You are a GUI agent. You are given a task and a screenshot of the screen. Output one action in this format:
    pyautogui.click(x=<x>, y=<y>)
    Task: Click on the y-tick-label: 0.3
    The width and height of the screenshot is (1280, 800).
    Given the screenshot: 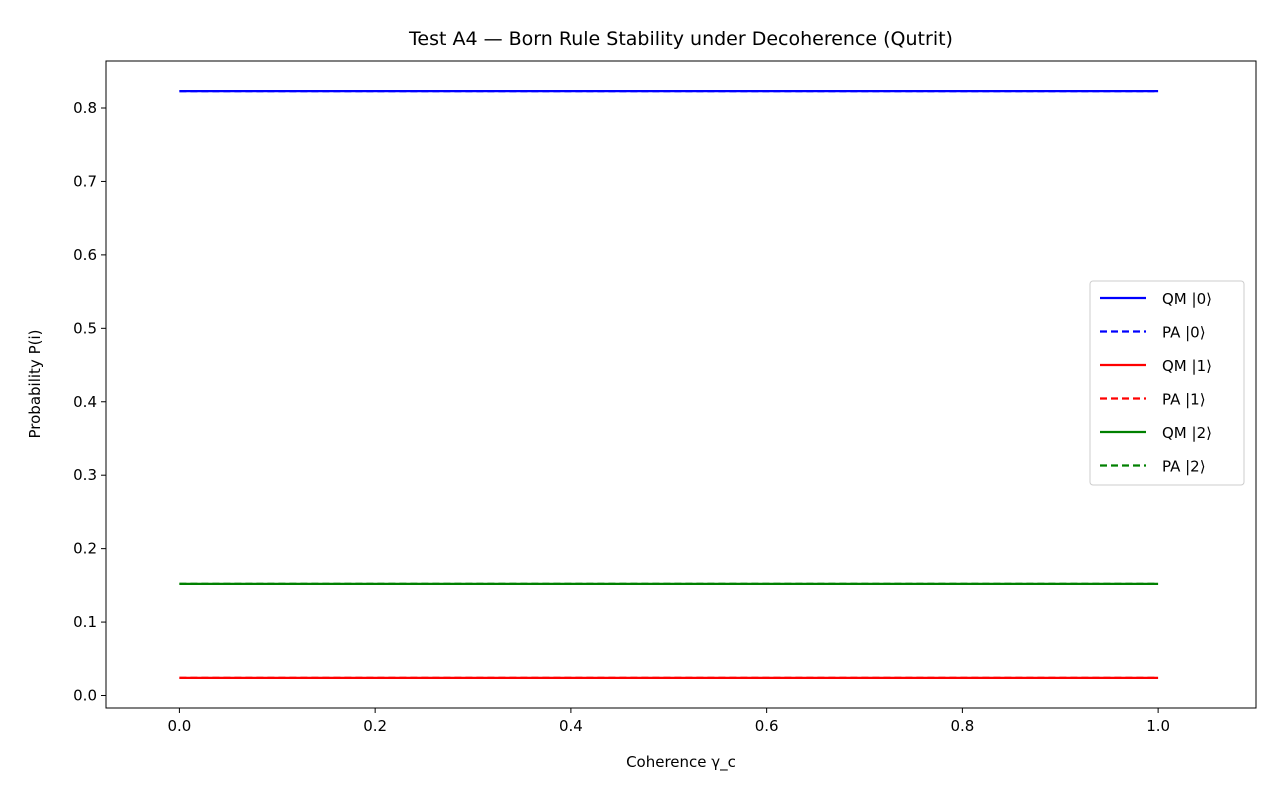 What is the action you would take?
    pyautogui.click(x=85, y=475)
    